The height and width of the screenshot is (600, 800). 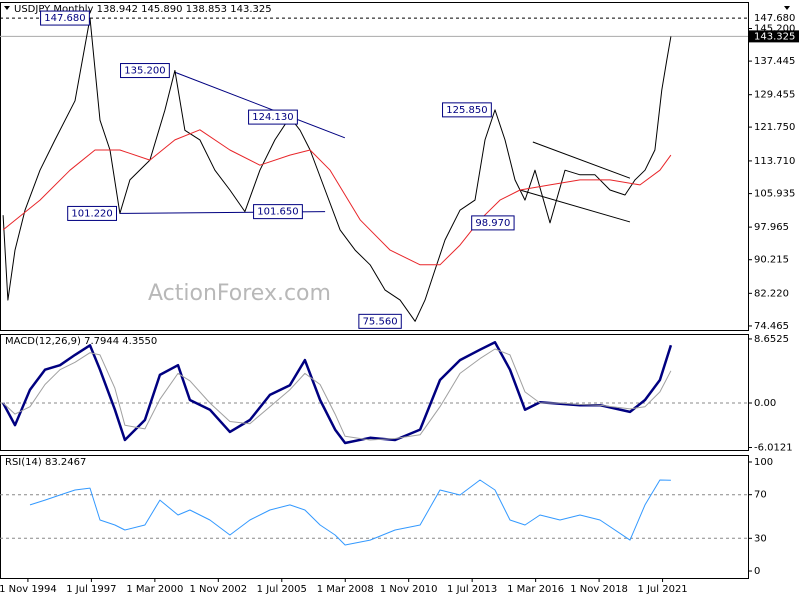 What do you see at coordinates (599, 589) in the screenshot?
I see `x-tick-label: 1 Nov 2018` at bounding box center [599, 589].